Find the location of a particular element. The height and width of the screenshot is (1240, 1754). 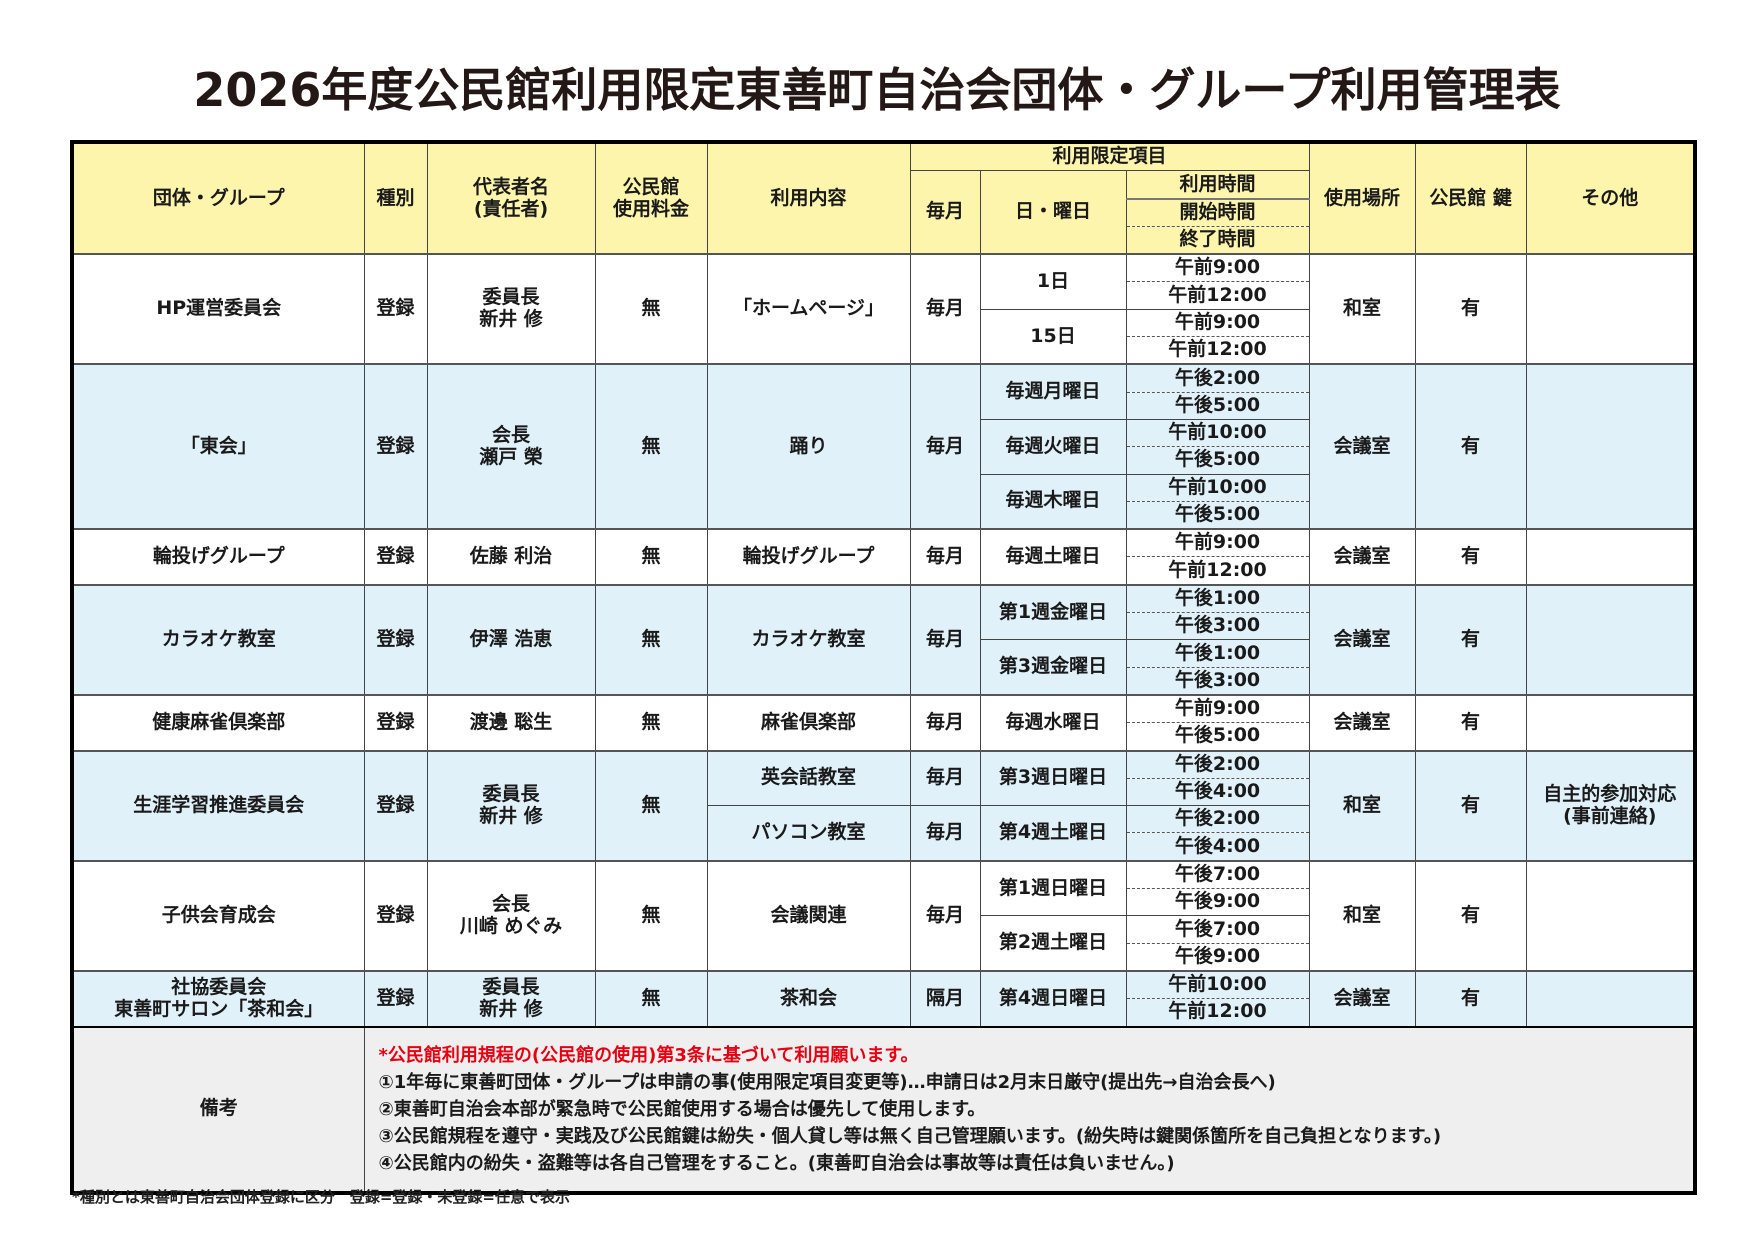

usage-content: カラオケ教室 is located at coordinates (808, 639).